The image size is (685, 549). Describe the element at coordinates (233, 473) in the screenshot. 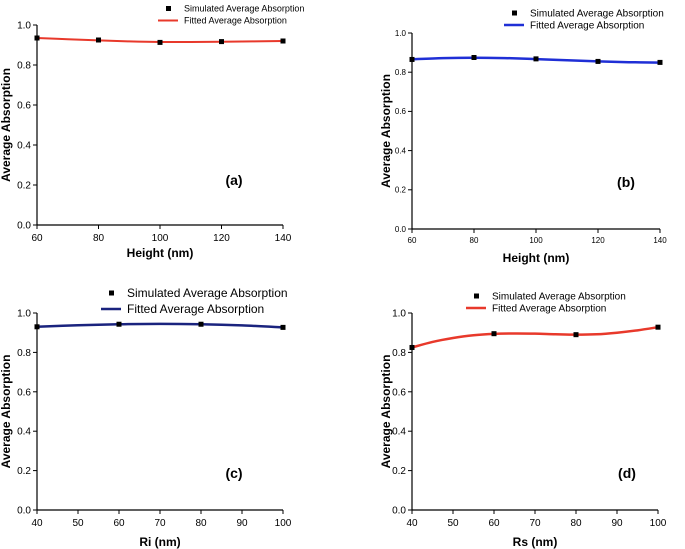

I see `panel-label: (c)` at that location.